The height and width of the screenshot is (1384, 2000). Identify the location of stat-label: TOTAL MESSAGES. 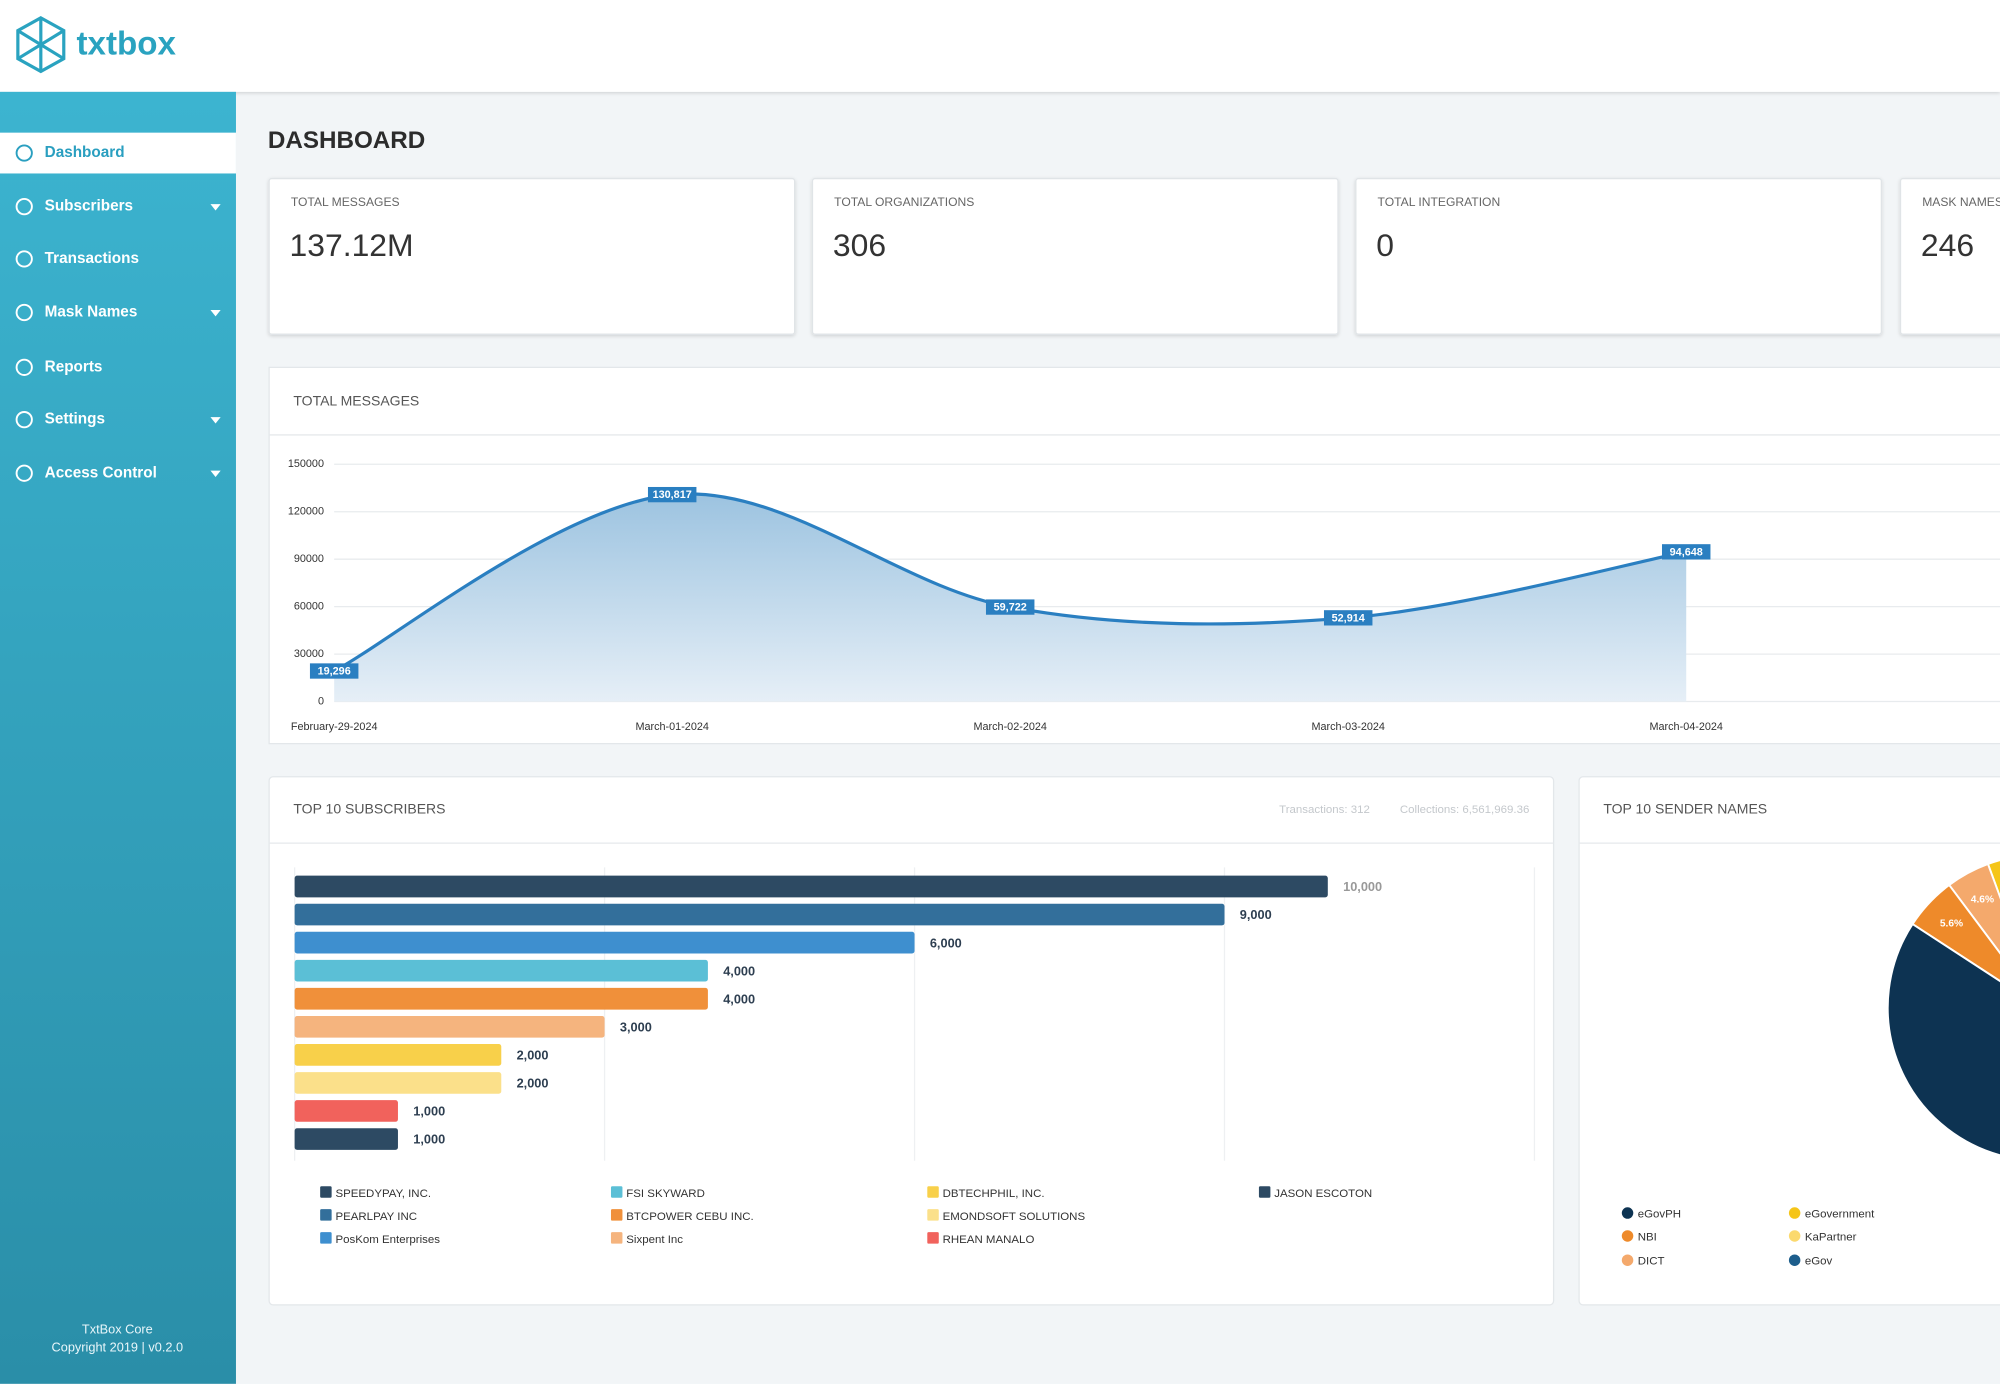
(345, 202).